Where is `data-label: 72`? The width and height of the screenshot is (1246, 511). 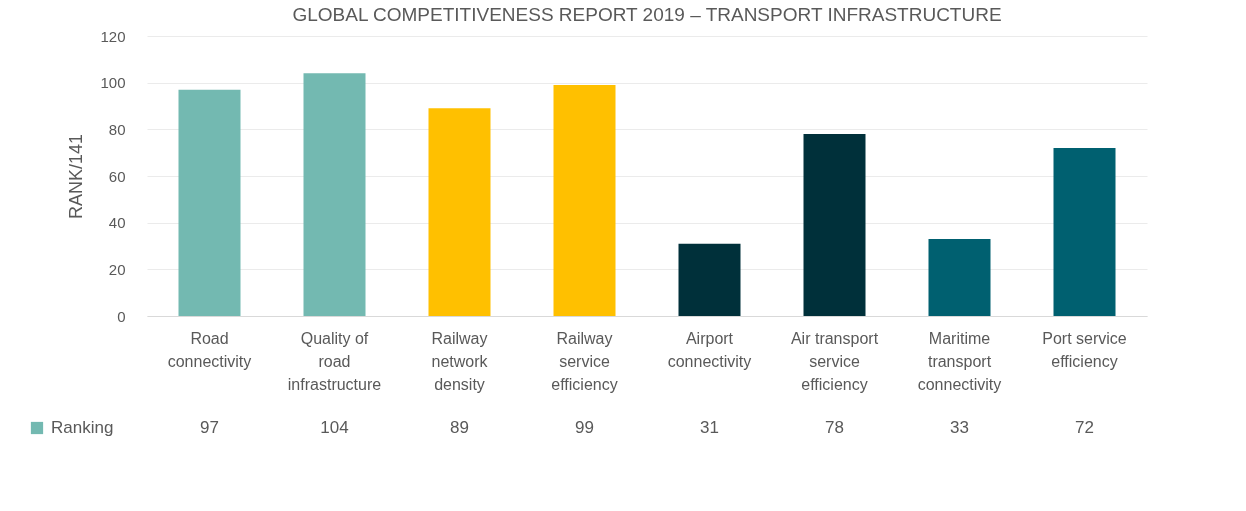 data-label: 72 is located at coordinates (1084, 427).